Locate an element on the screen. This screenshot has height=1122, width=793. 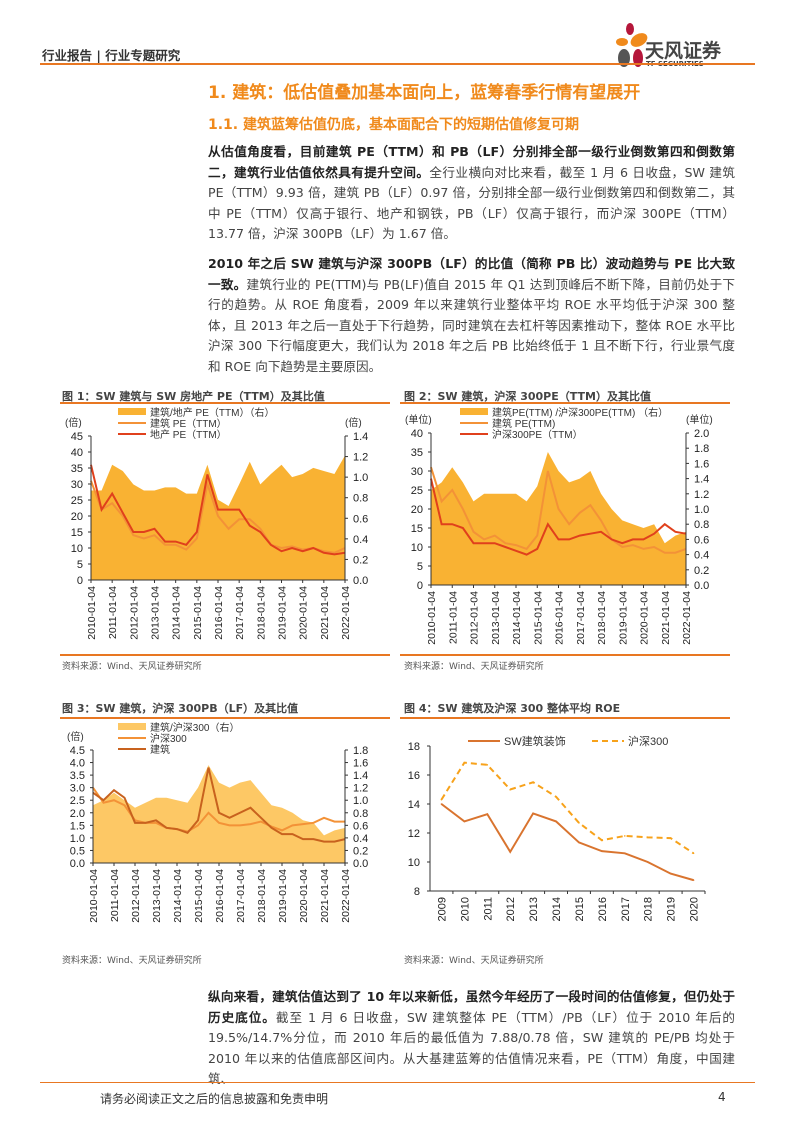
x-tick-label: 2013 is located at coordinates (534, 909).